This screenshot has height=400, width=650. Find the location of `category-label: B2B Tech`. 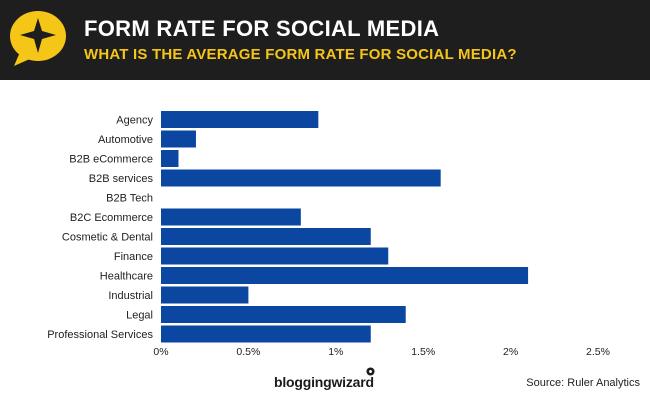

category-label: B2B Tech is located at coordinates (129, 199).